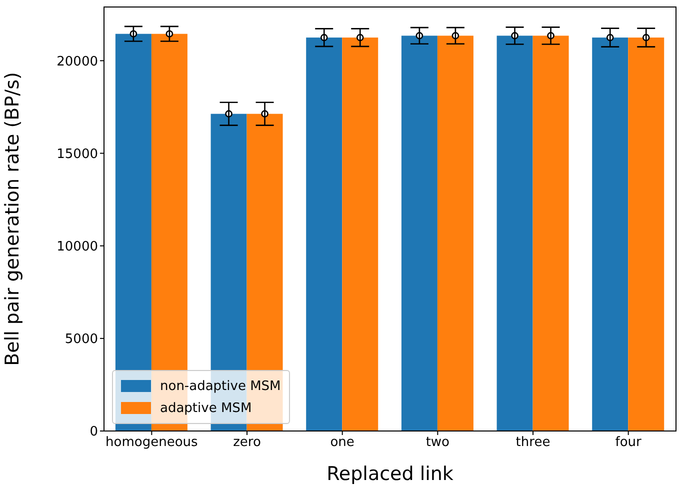 This screenshot has width=685, height=492. I want to click on y-tick-label: 0, so click(94, 432).